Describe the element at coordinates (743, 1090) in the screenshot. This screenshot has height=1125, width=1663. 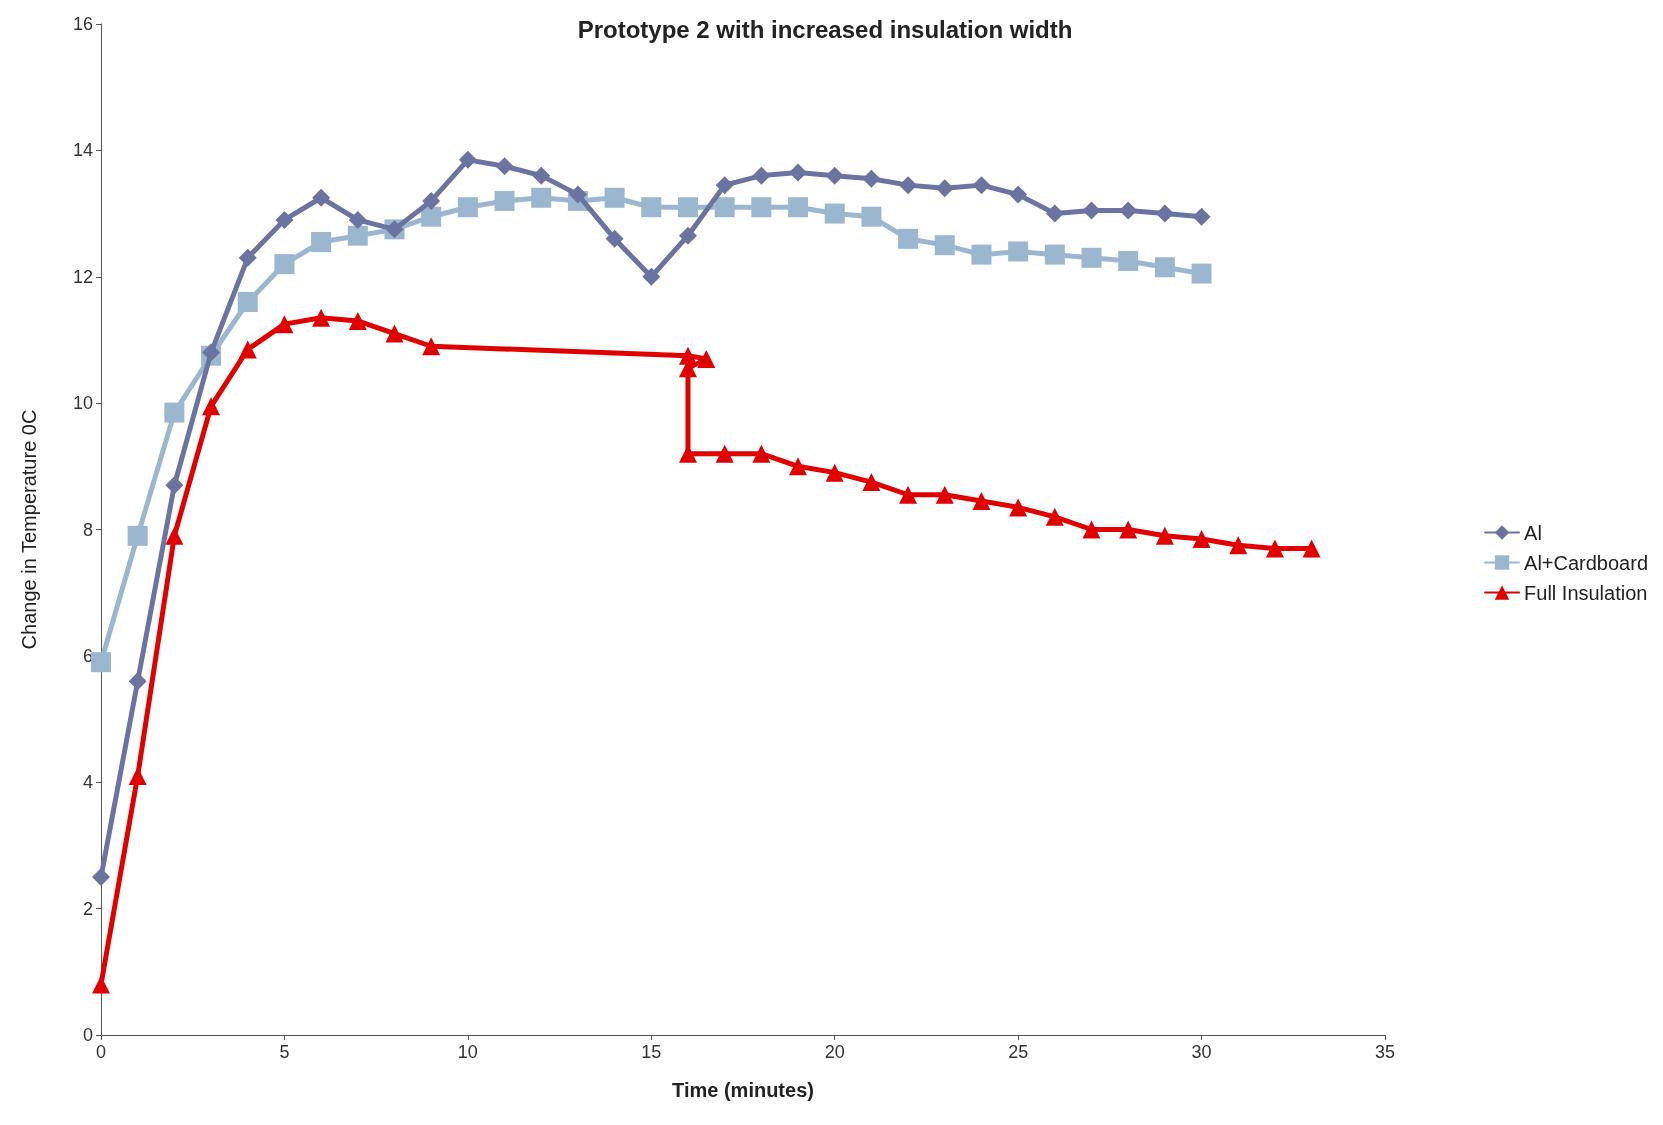
I see `x-axis-title: Time (minutes)` at that location.